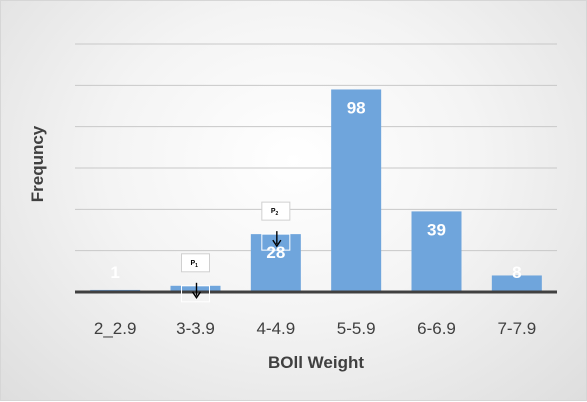 This screenshot has width=587, height=402. What do you see at coordinates (276, 226) in the screenshot?
I see `annotation-callout: P2` at bounding box center [276, 226].